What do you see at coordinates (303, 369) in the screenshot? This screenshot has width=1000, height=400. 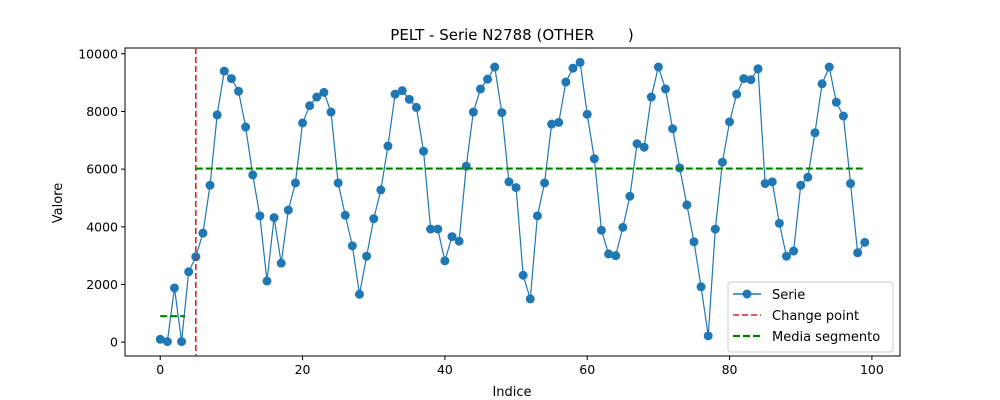 I see `x-tick-label: 20` at bounding box center [303, 369].